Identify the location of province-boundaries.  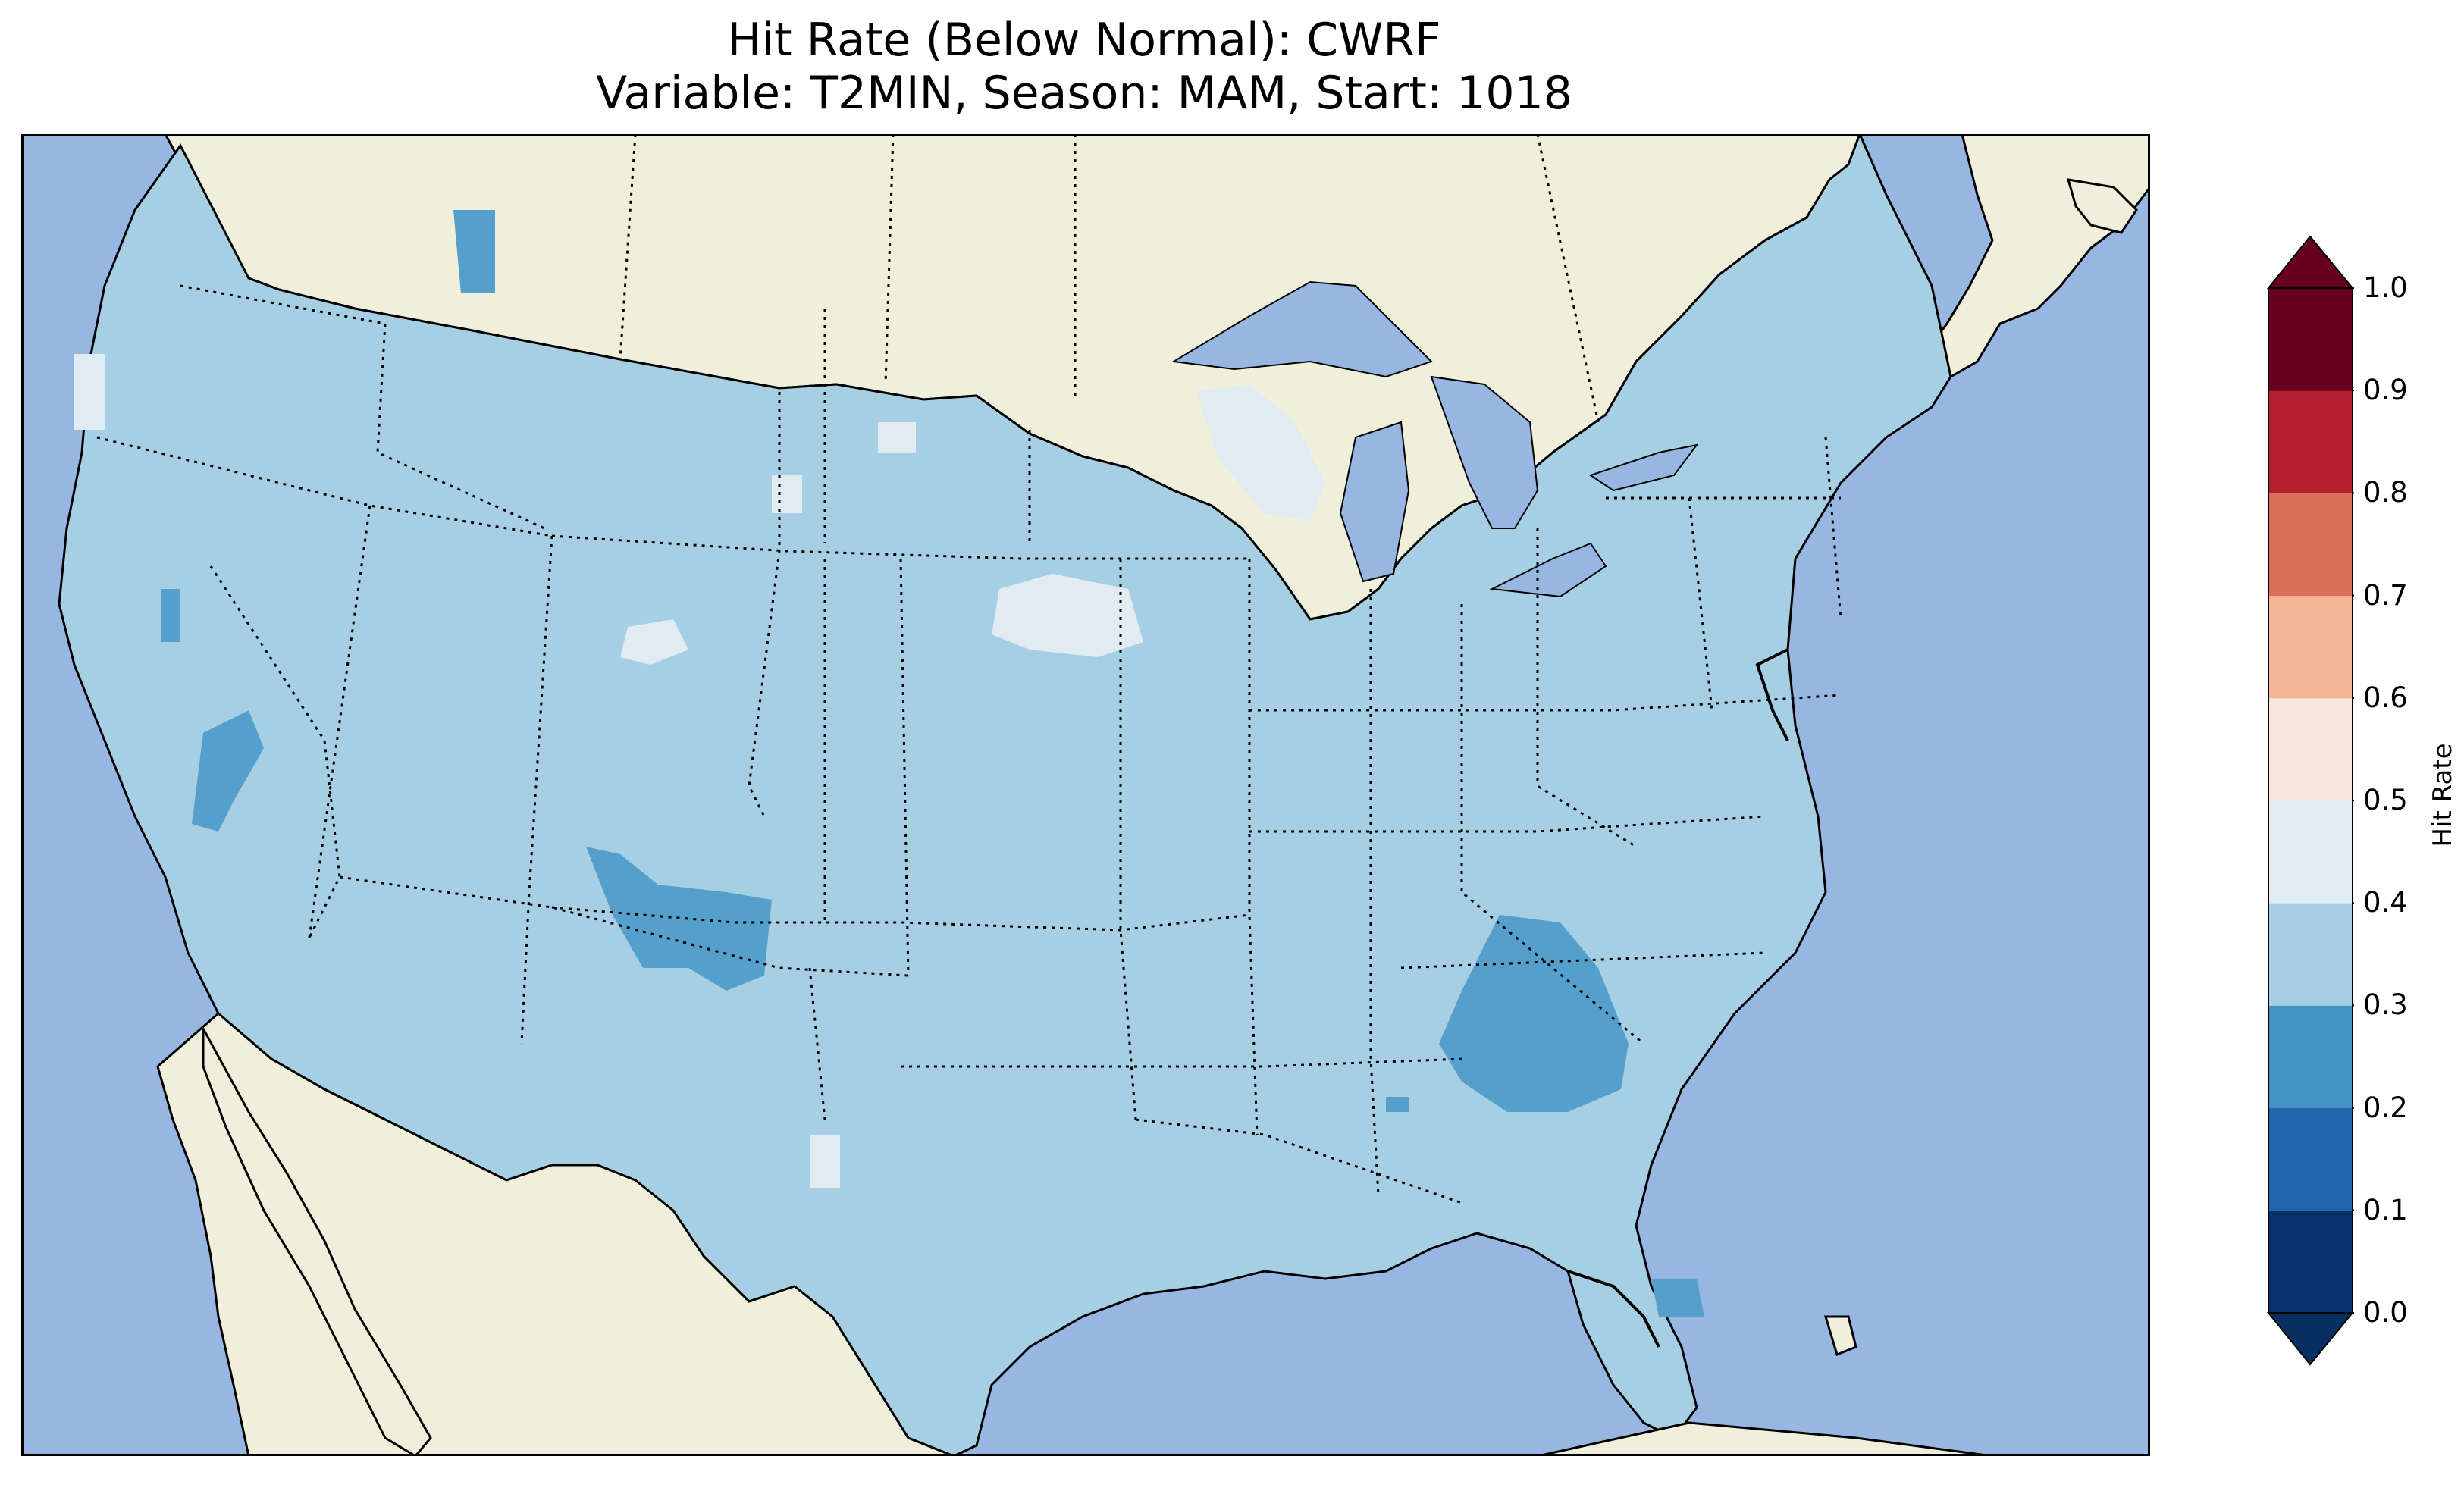
(1109, 278).